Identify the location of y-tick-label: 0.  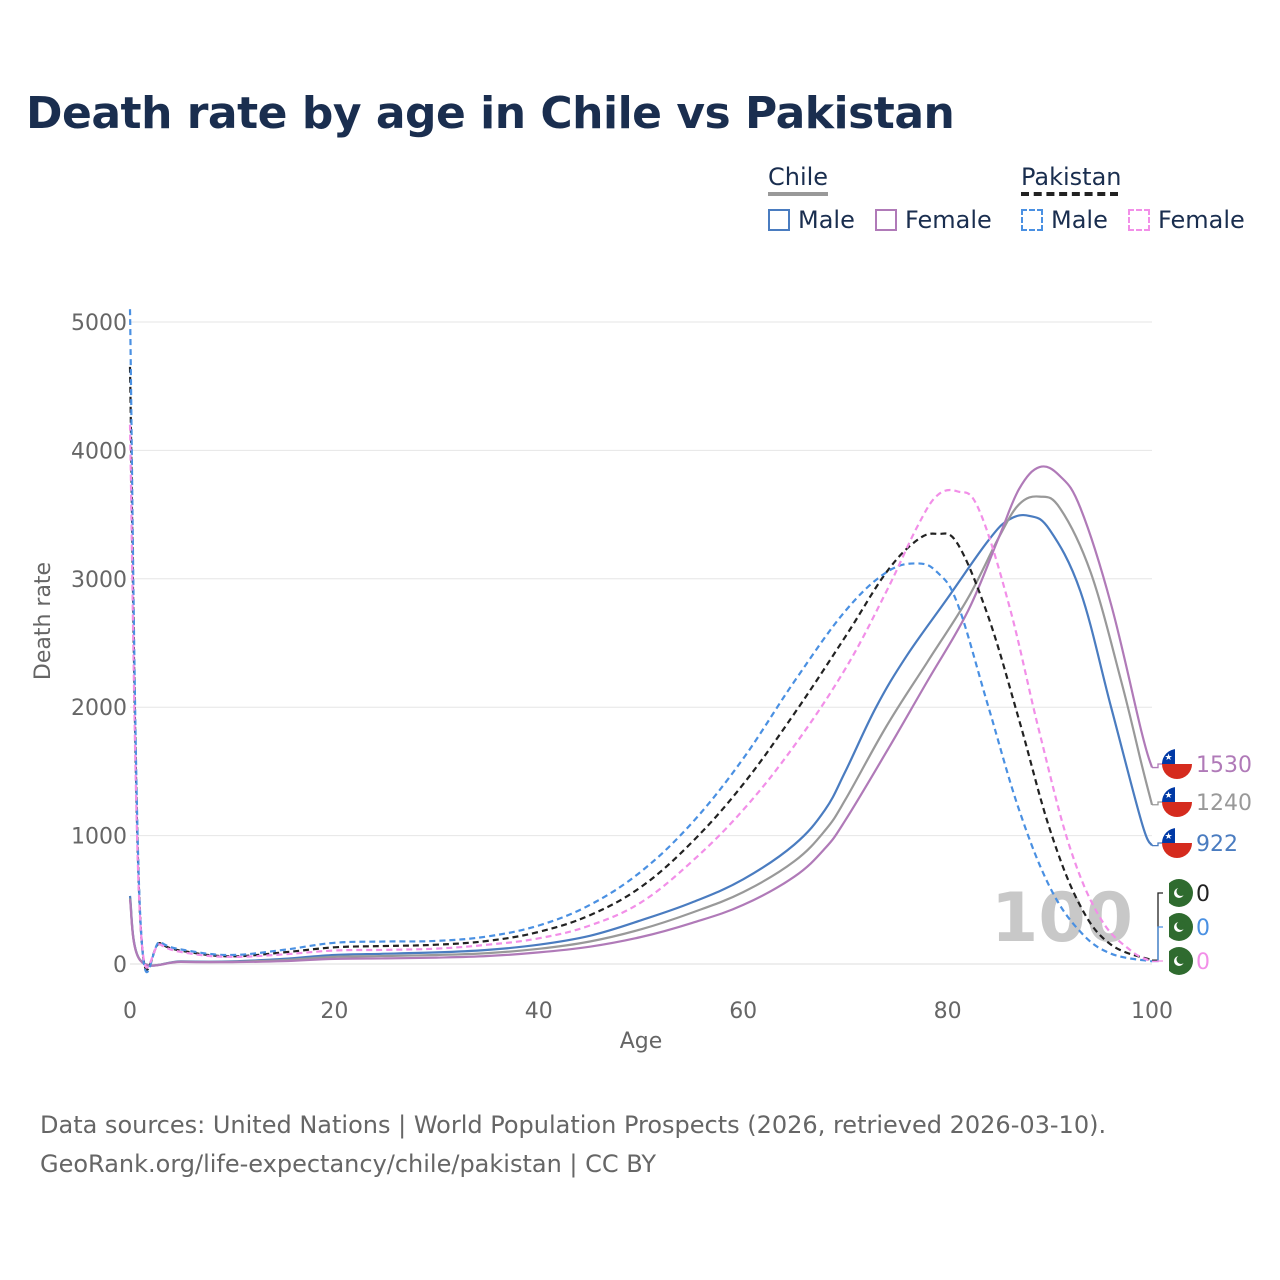
(120, 965).